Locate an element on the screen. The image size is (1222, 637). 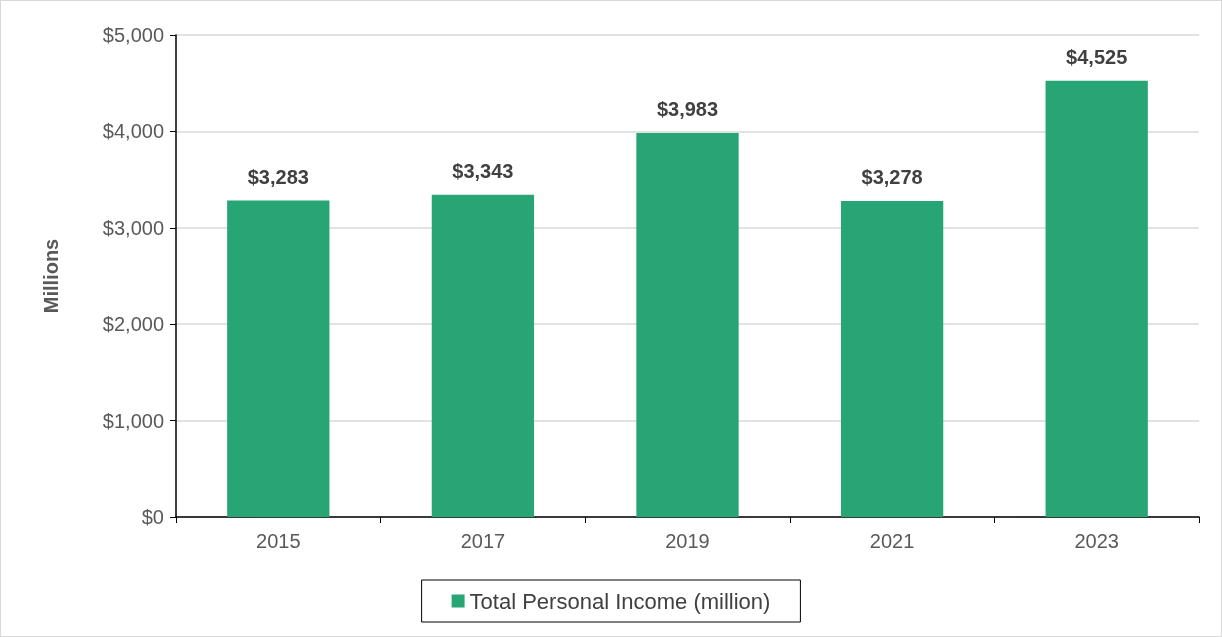
y-tick-label: $2,000 is located at coordinates (133, 324).